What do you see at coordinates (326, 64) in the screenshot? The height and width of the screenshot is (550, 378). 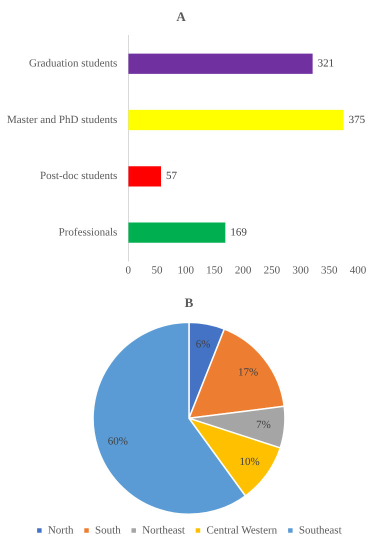 I see `data-label: 321` at bounding box center [326, 64].